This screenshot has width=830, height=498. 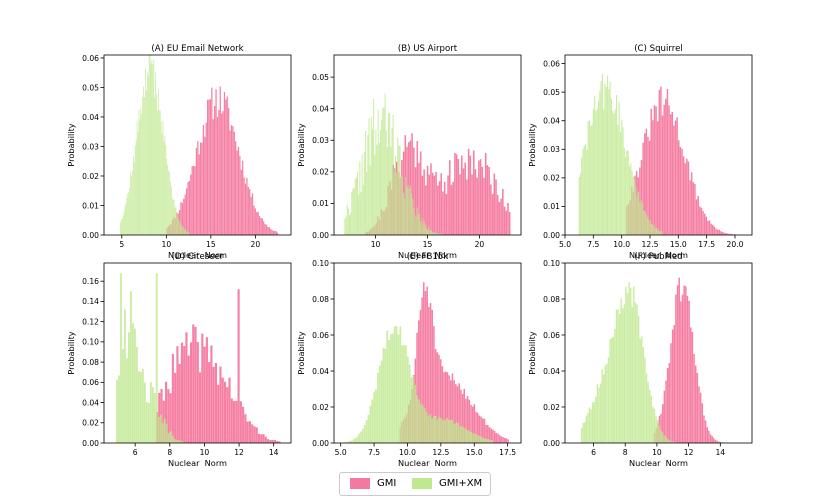 I want to click on x-axis-label: Nuclear Norm, so click(x=427, y=255).